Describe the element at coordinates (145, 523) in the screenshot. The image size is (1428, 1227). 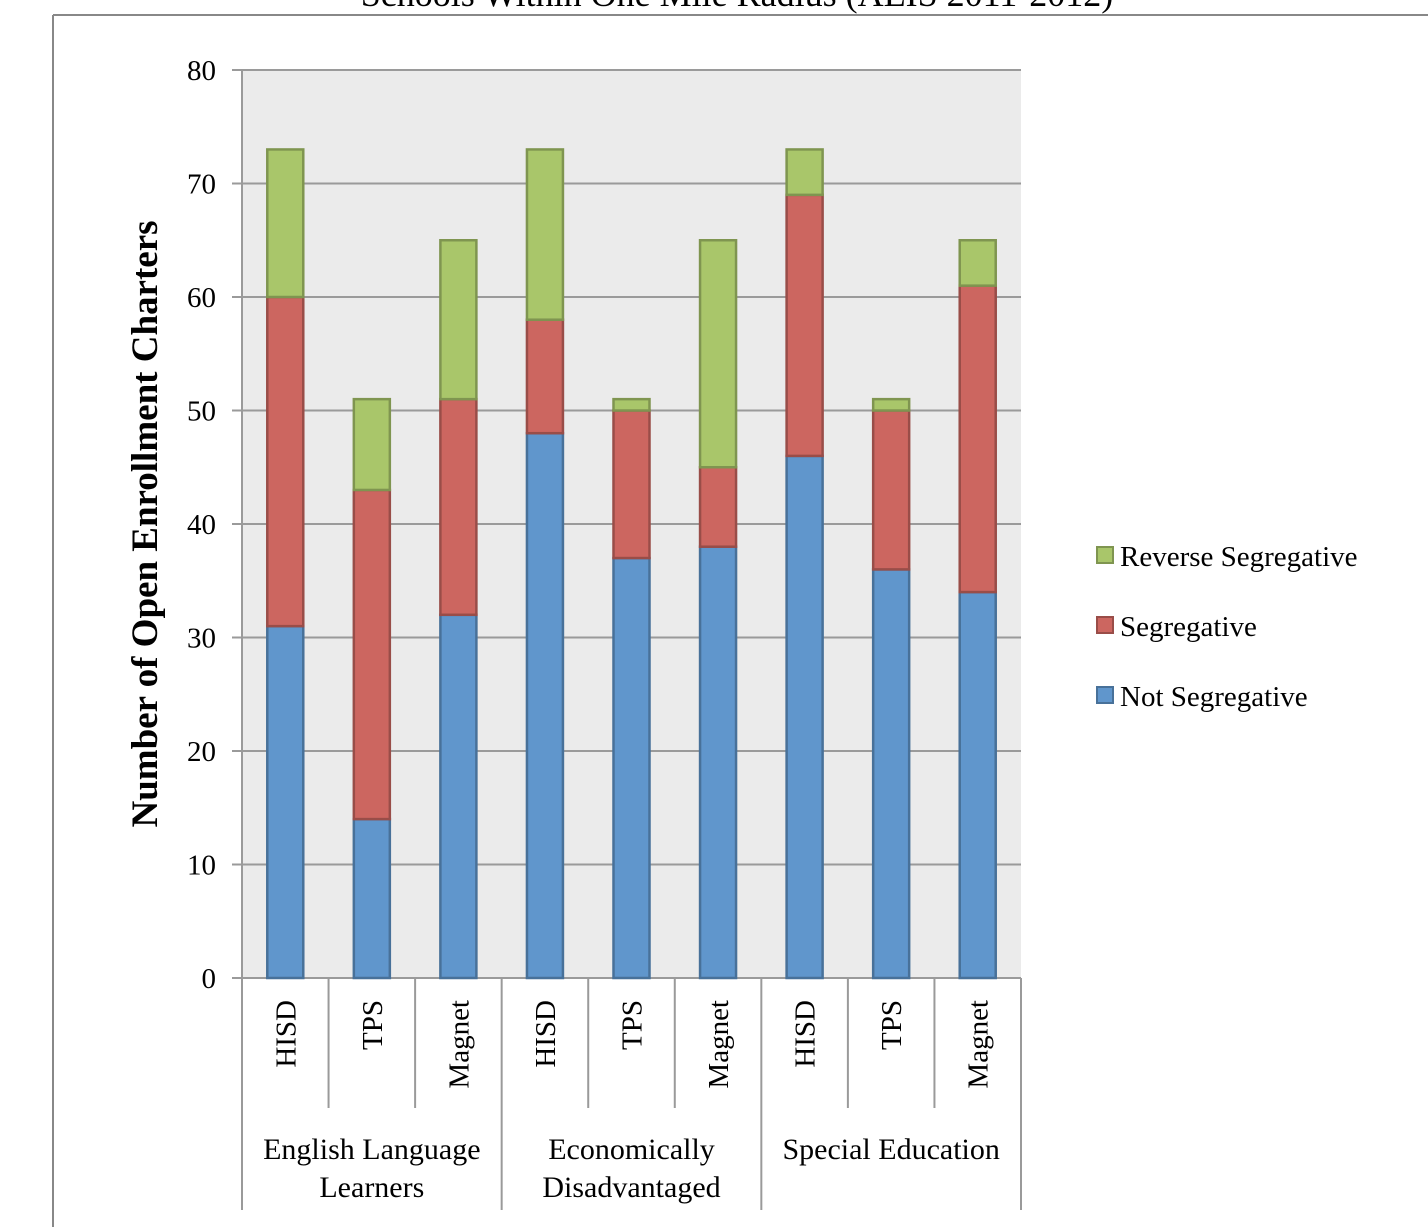
I see `y-axis-label: Number of Open Enrollment Charters` at that location.